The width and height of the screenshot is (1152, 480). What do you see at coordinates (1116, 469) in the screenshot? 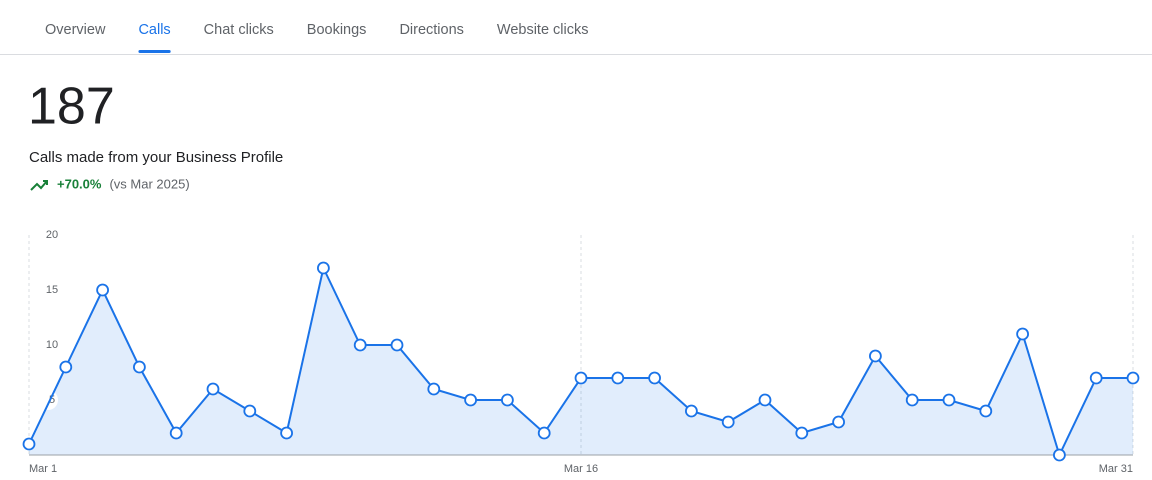
I see `x-tick-label: Mar 31` at bounding box center [1116, 469].